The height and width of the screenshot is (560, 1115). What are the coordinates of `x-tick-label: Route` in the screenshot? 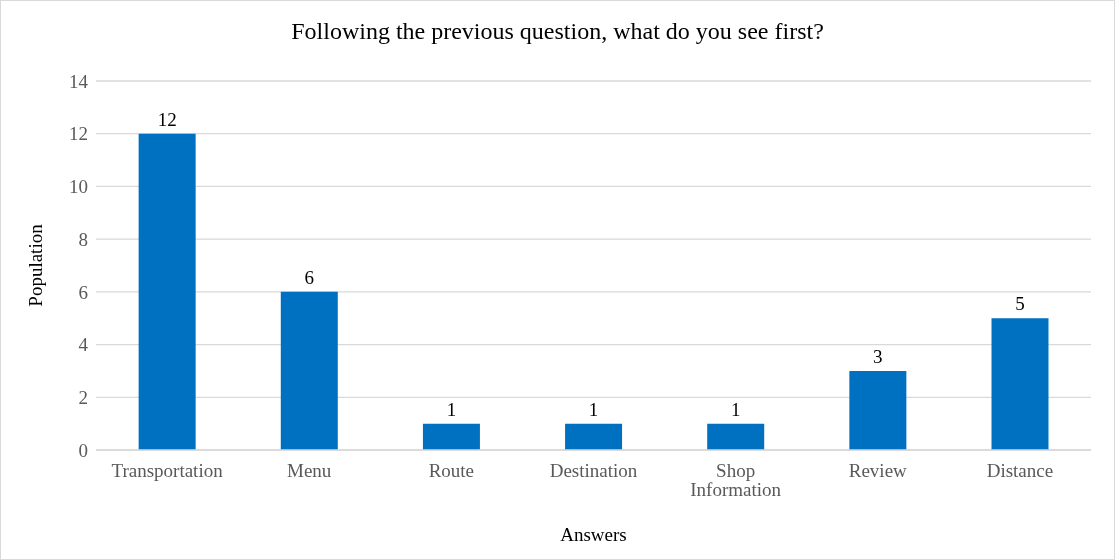 It's located at (451, 471).